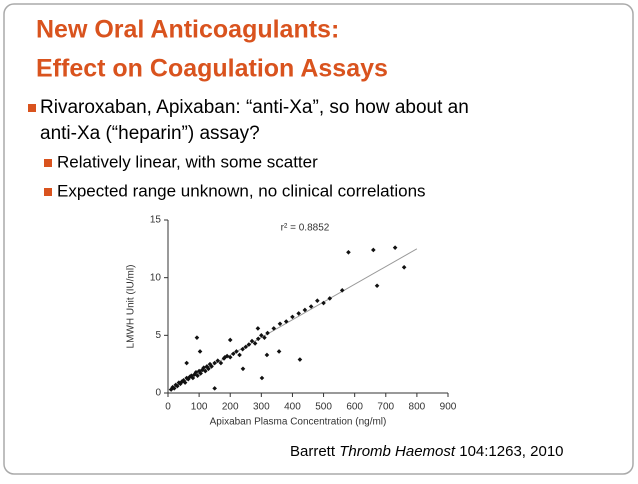 This screenshot has height=484, width=638. What do you see at coordinates (199, 407) in the screenshot?
I see `x-tick-label: 100` at bounding box center [199, 407].